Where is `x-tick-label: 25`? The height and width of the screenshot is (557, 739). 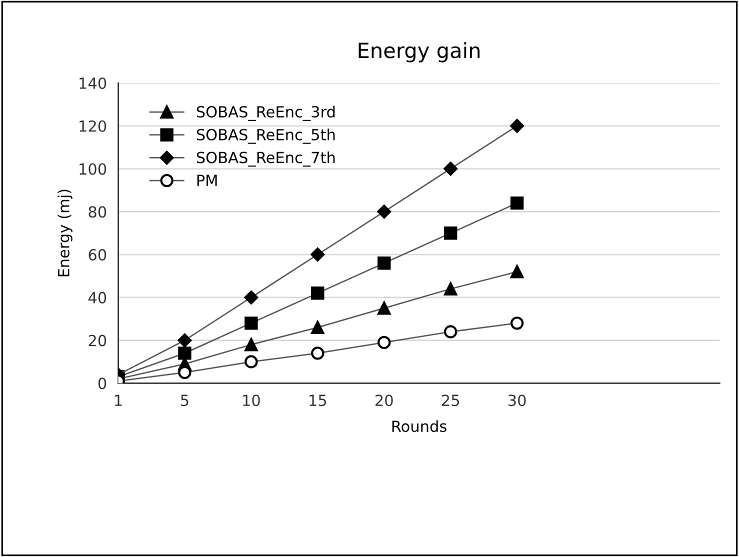
x-tick-label: 25 is located at coordinates (450, 400).